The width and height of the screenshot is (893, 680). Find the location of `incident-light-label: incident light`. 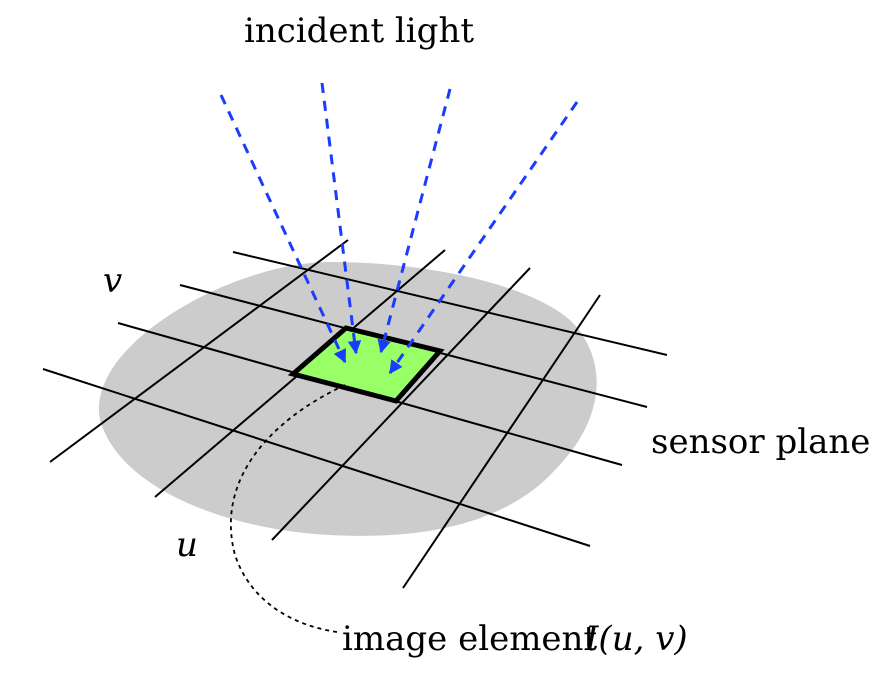

incident-light-label: incident light is located at coordinates (359, 31).